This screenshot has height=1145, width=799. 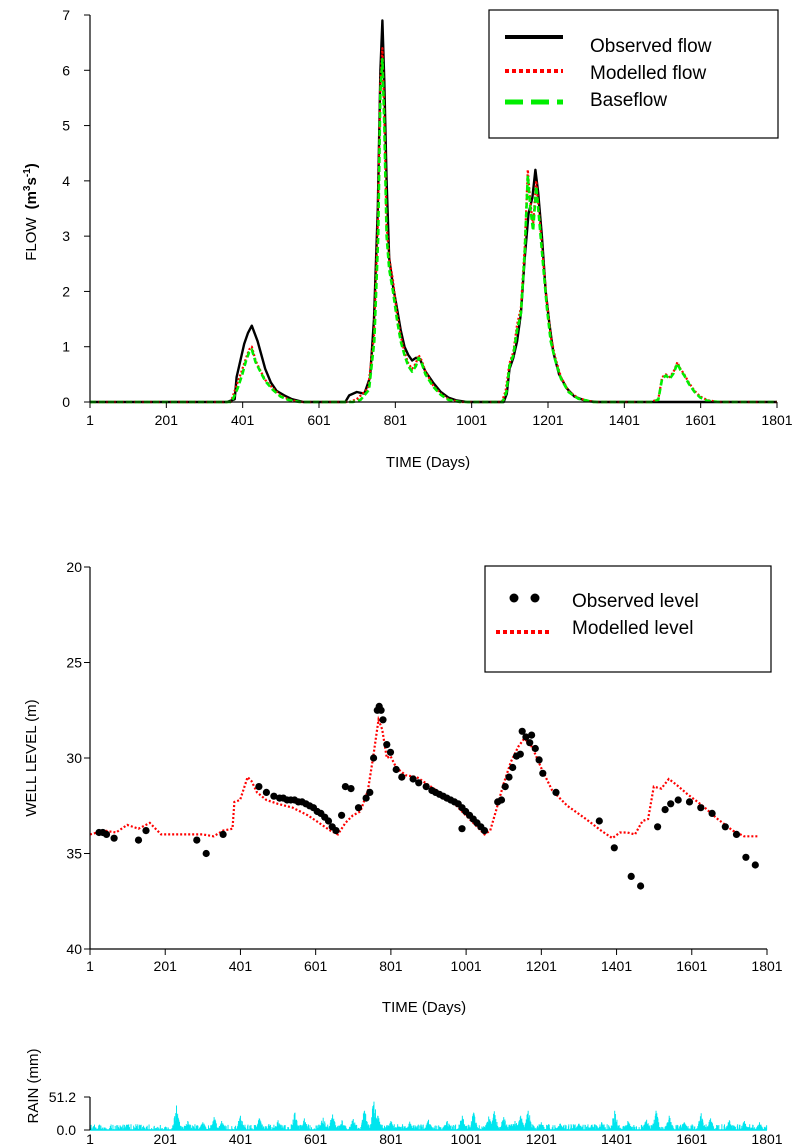 What do you see at coordinates (391, 1138) in the screenshot?
I see `rain-x-tick-label: 801` at bounding box center [391, 1138].